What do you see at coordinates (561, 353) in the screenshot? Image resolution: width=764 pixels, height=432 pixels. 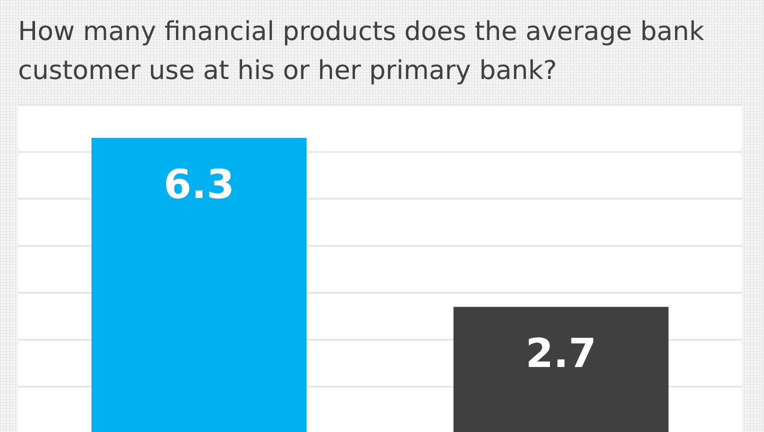 I see `data-label: 2.7` at bounding box center [561, 353].